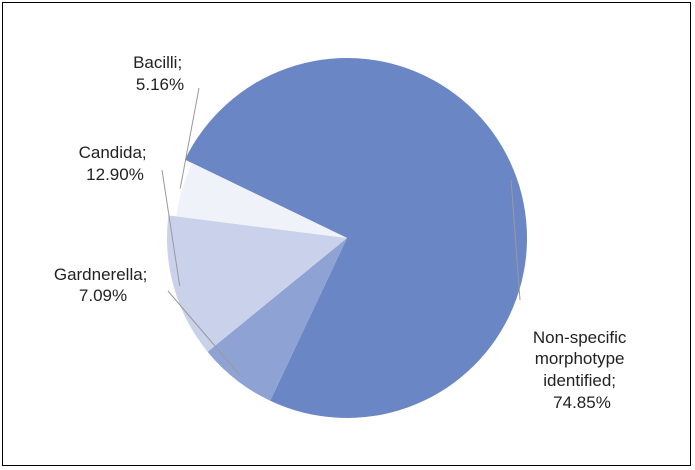 This screenshot has height=470, width=695. What do you see at coordinates (582, 402) in the screenshot?
I see `label-nonspecific-value: 74.85%` at bounding box center [582, 402].